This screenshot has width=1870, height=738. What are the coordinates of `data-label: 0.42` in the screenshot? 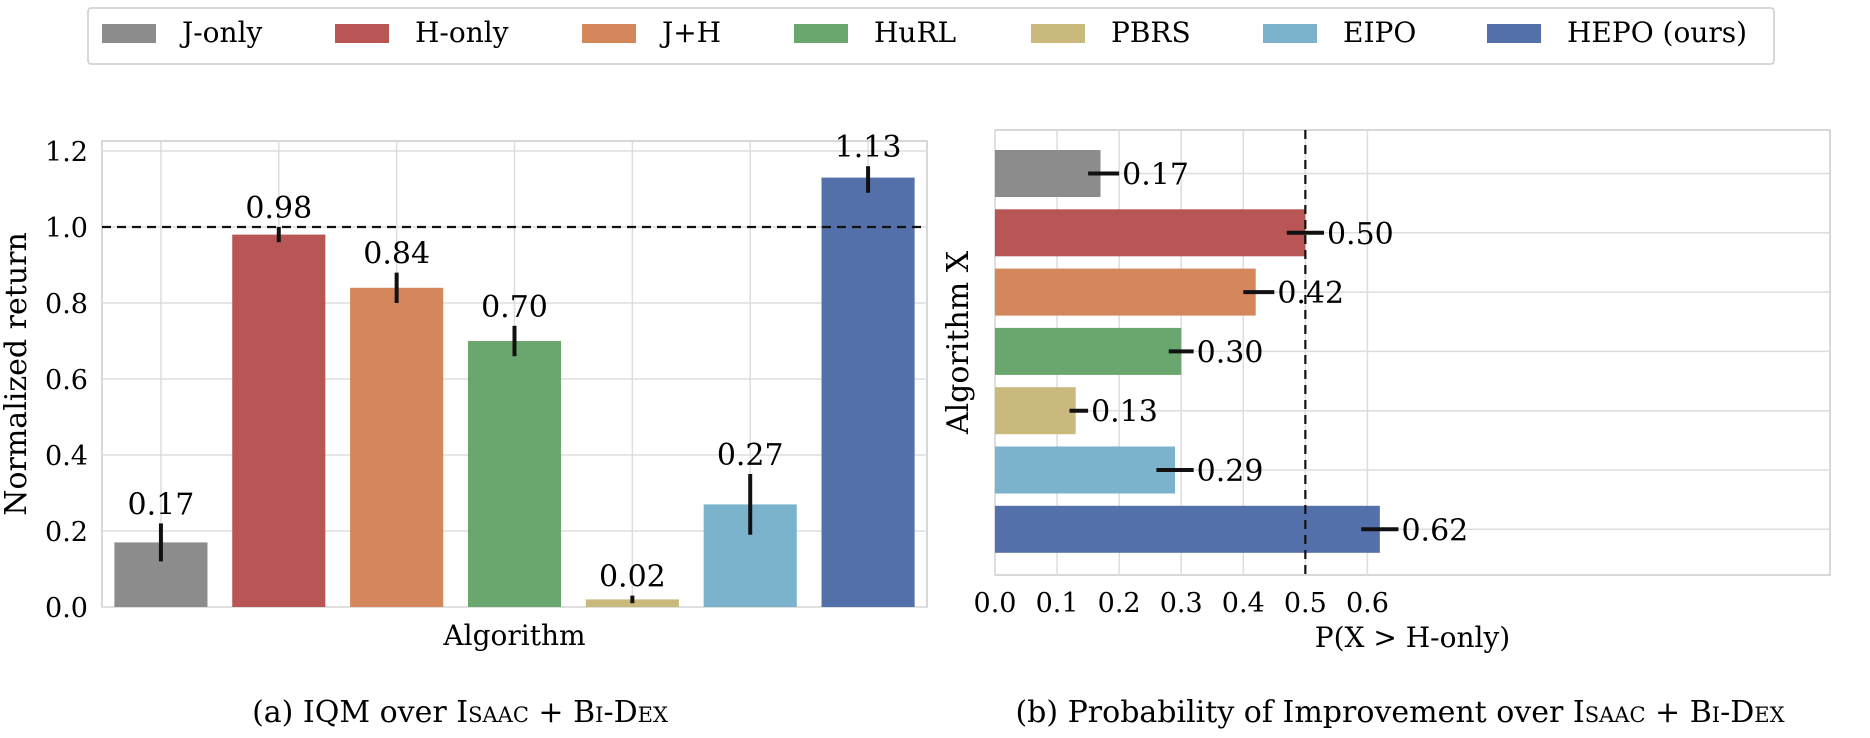 It's located at (1310, 293).